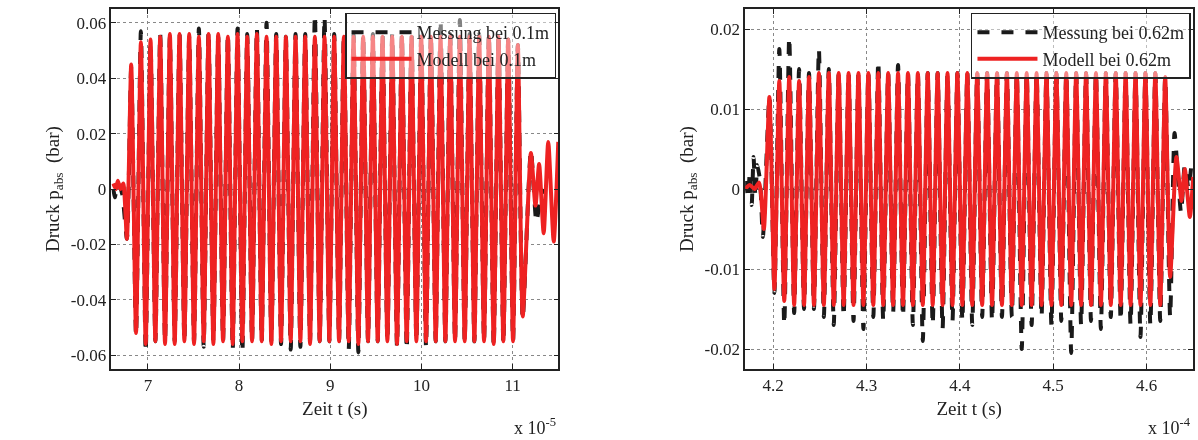 This screenshot has height=440, width=1198. I want to click on x-tick-label: 4.5, so click(1053, 386).